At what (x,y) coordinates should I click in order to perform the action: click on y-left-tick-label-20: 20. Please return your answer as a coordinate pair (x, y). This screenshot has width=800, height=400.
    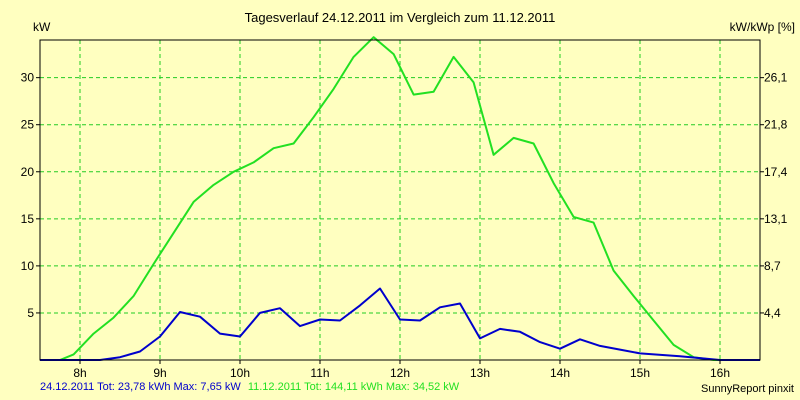
    Looking at the image, I should click on (28, 172).